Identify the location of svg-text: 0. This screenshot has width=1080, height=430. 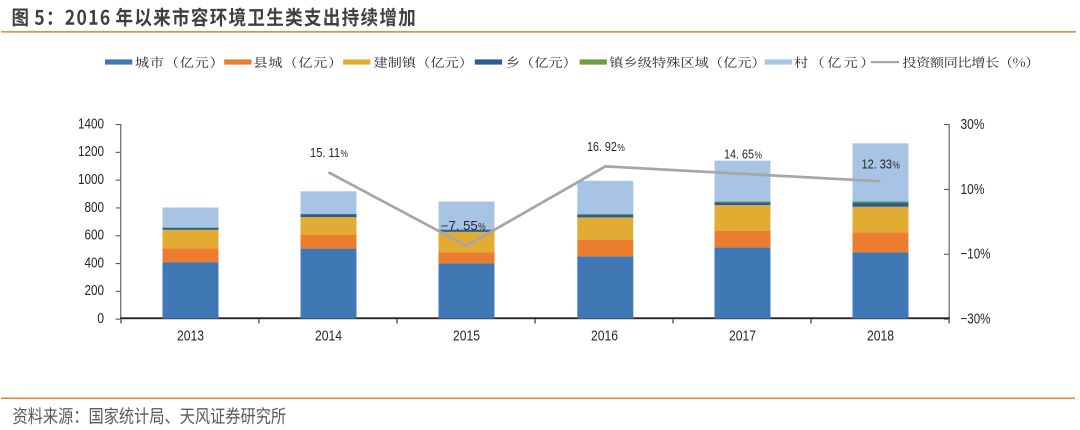
(100, 319).